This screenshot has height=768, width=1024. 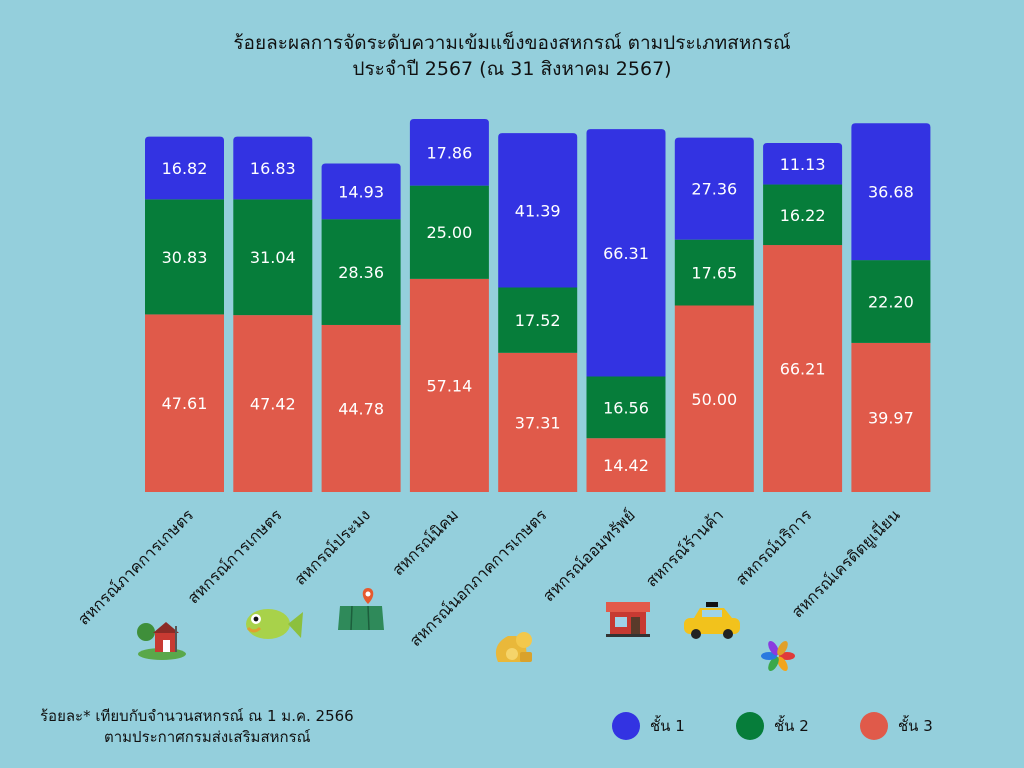 I want to click on data-label-tier-1-2: 14.93, so click(x=361, y=191).